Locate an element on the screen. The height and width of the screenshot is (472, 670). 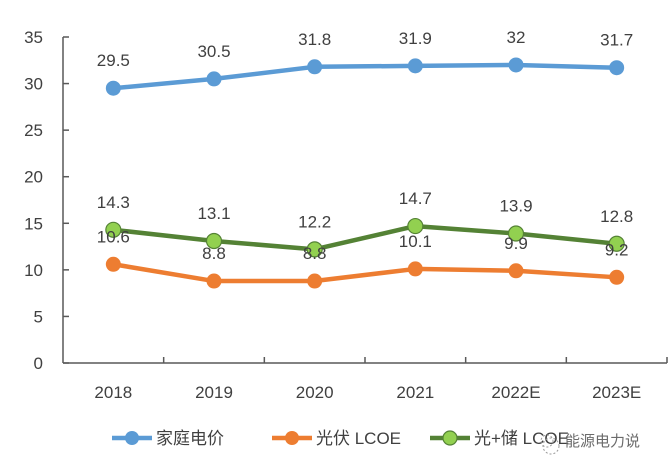
data-label: 12.2 is located at coordinates (314, 221).